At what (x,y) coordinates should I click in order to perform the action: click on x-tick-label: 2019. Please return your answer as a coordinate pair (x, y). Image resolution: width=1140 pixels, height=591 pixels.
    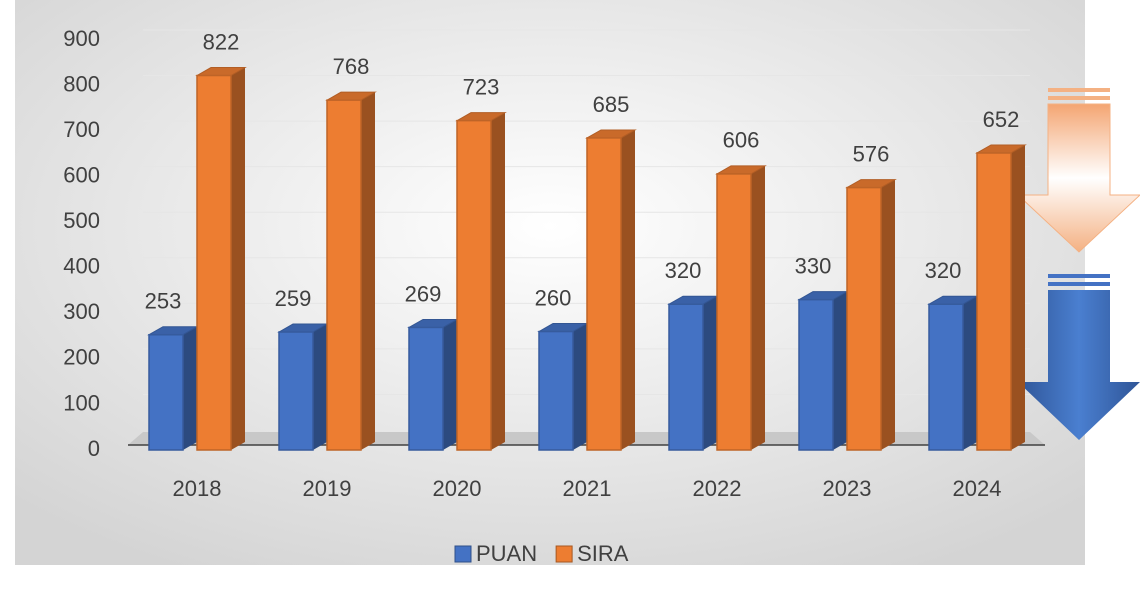
    Looking at the image, I should click on (327, 488).